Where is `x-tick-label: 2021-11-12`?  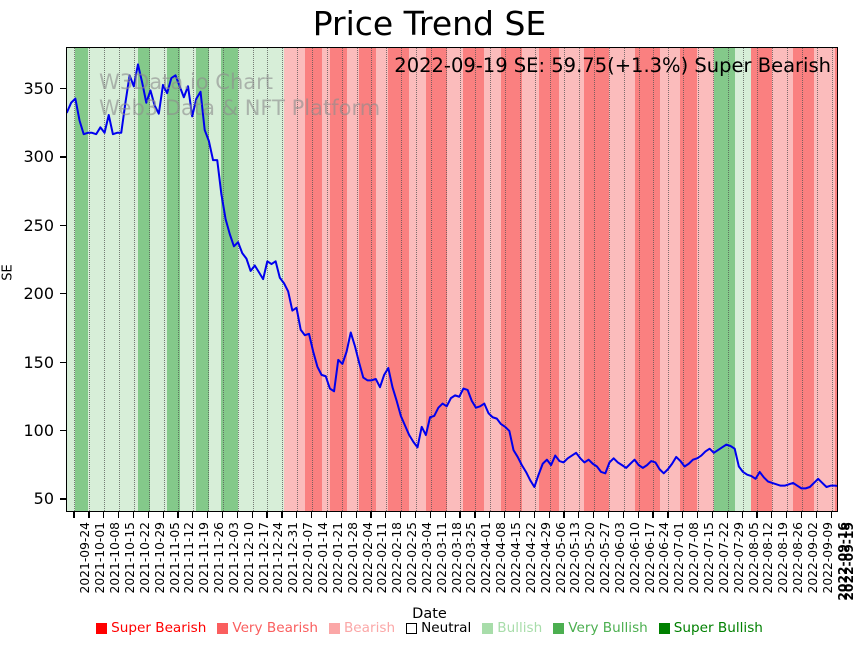 x-tick-label: 2021-11-12 is located at coordinates (189, 558).